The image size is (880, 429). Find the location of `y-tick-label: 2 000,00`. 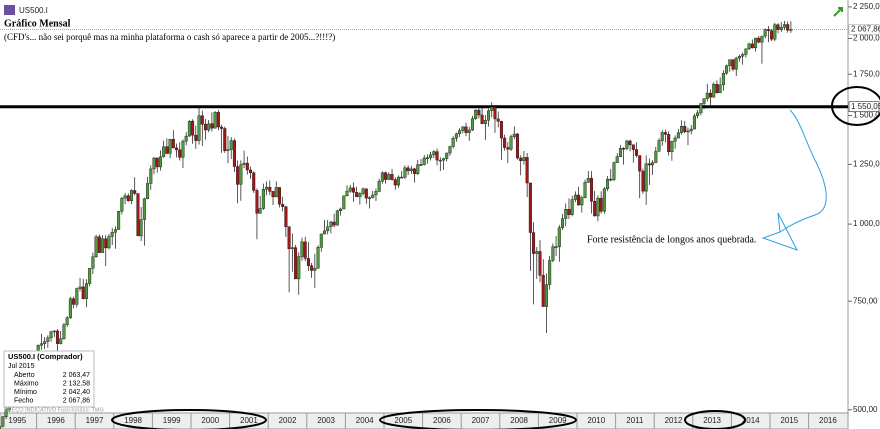

y-tick-label: 2 000,00 is located at coordinates (866, 38).